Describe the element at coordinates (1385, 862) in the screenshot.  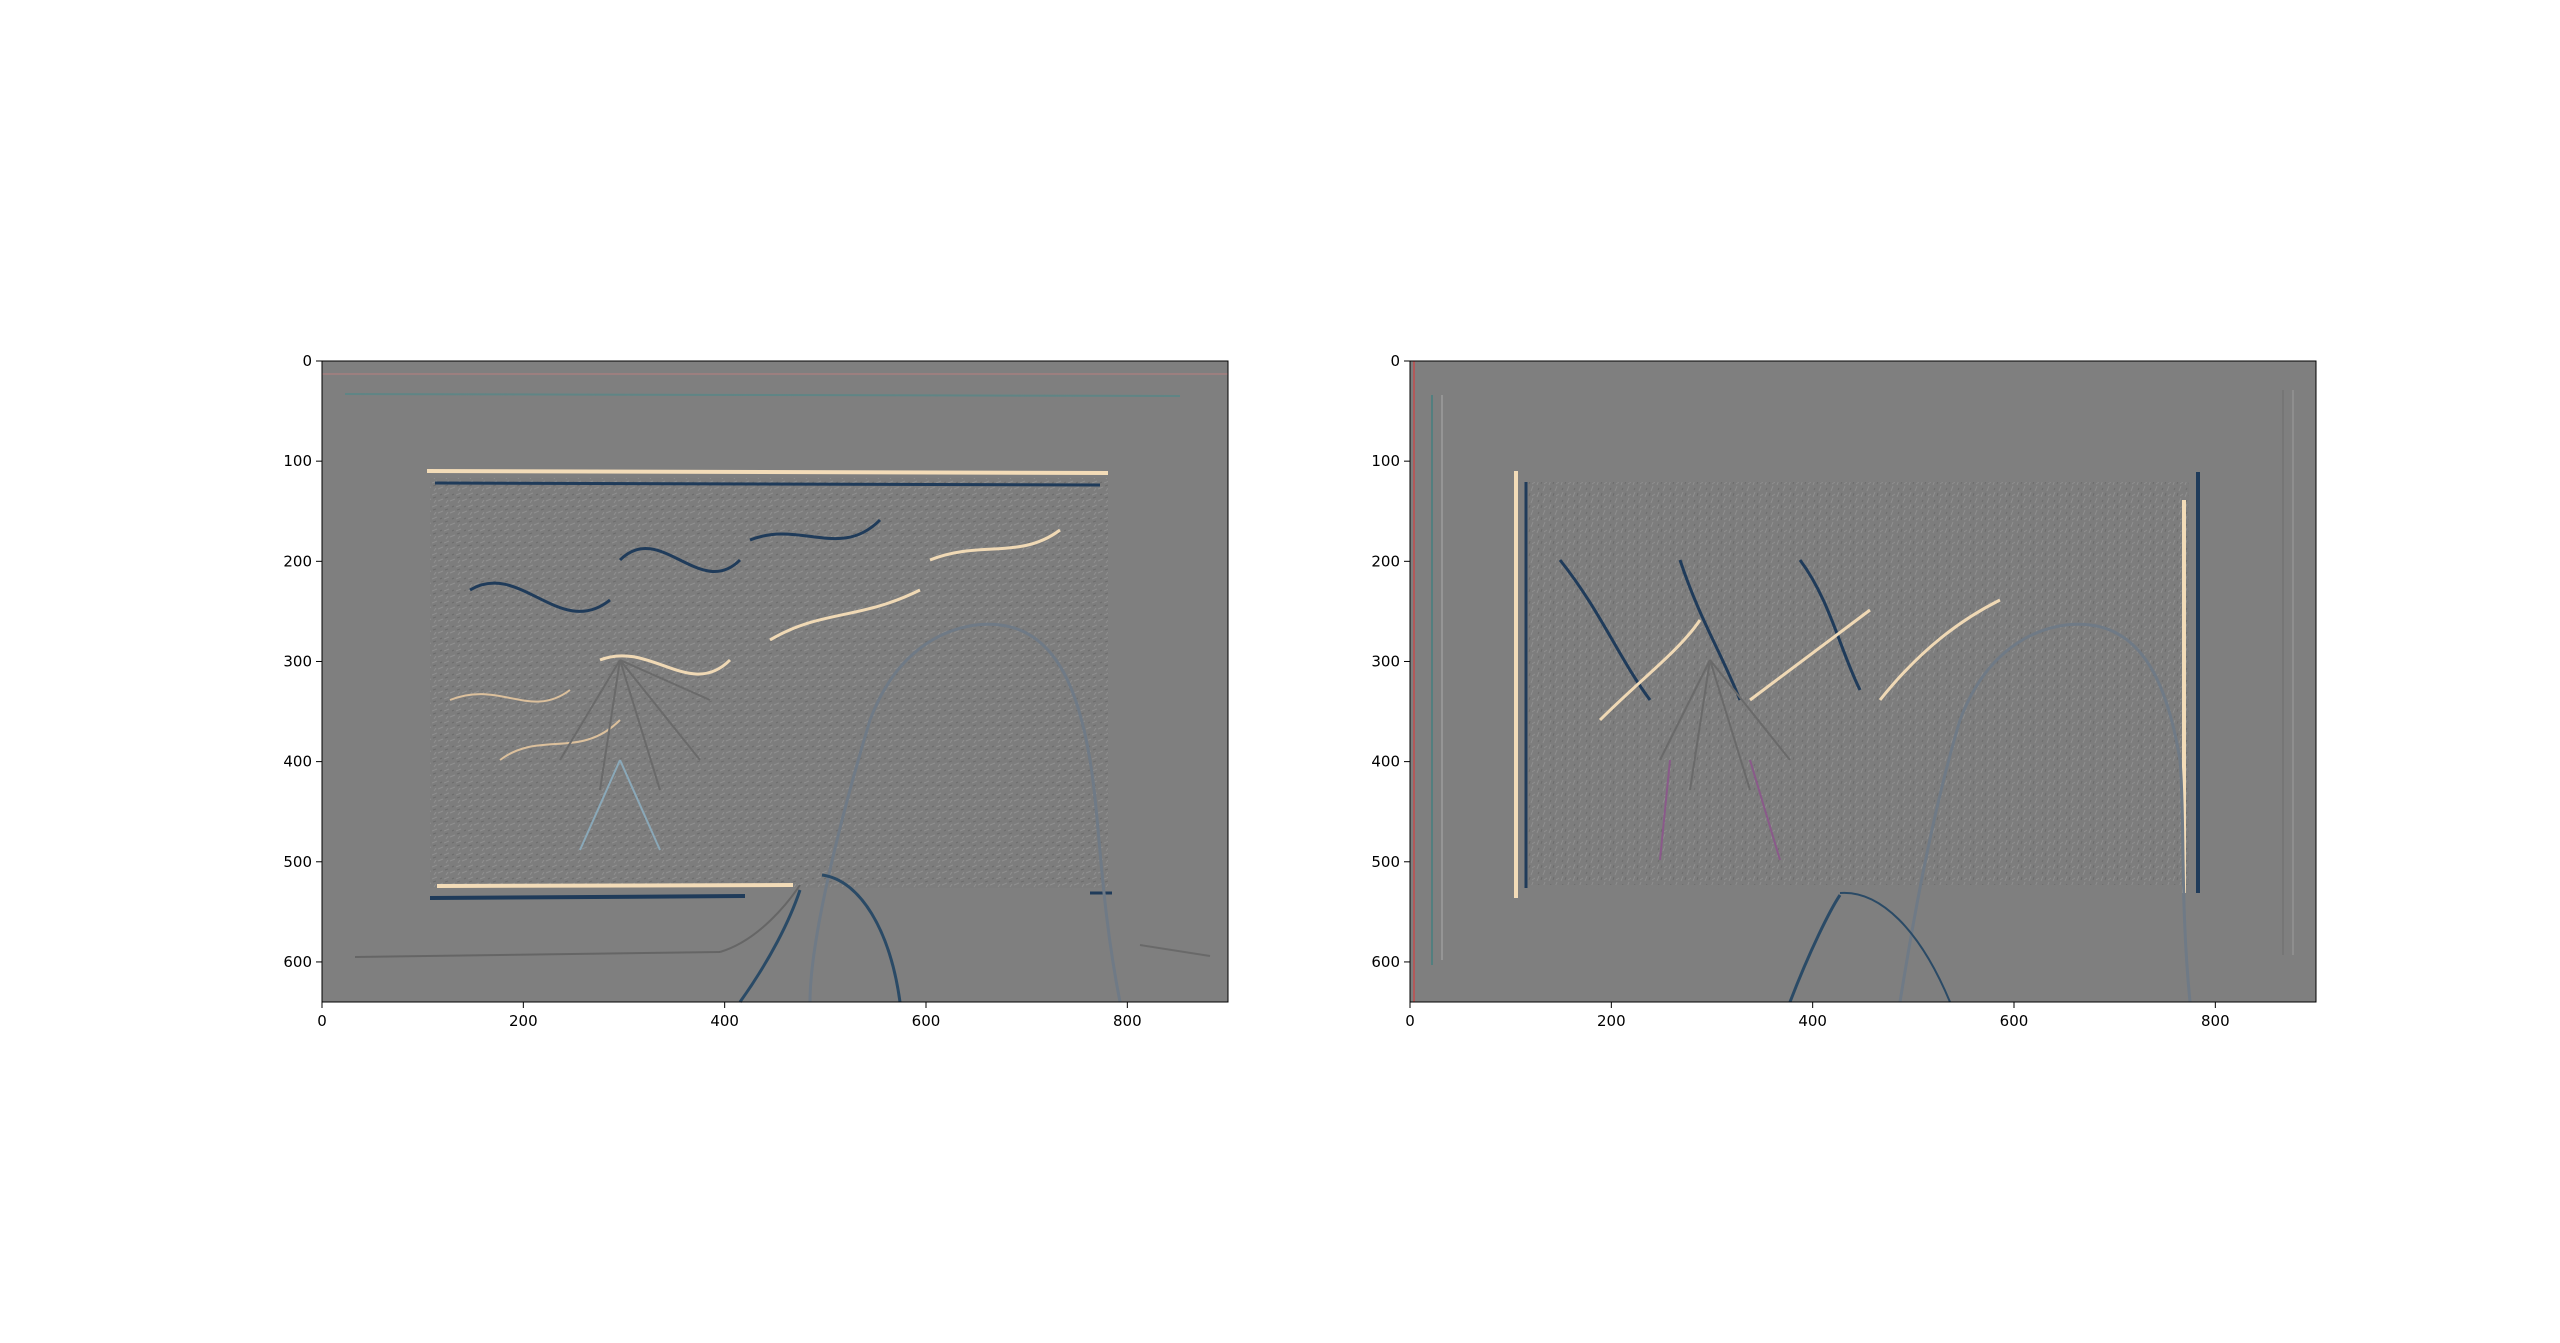
I see `right-y-tick-label: 500` at that location.